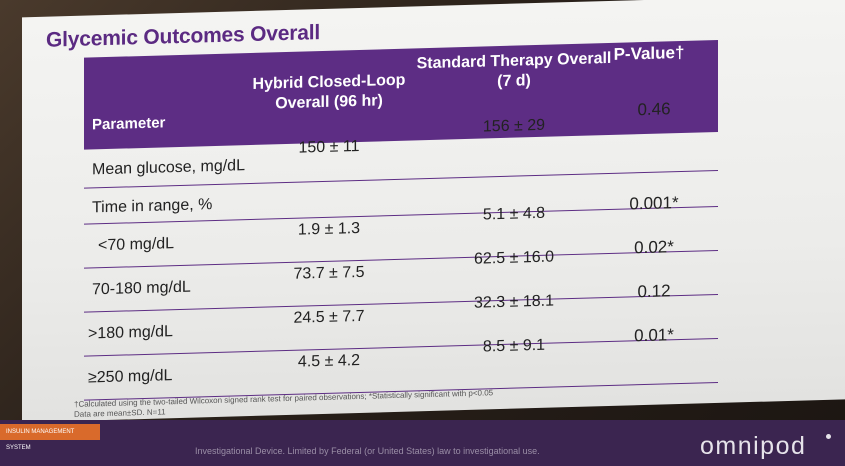  What do you see at coordinates (129, 124) in the screenshot?
I see `header-parameter: Parameter` at bounding box center [129, 124].